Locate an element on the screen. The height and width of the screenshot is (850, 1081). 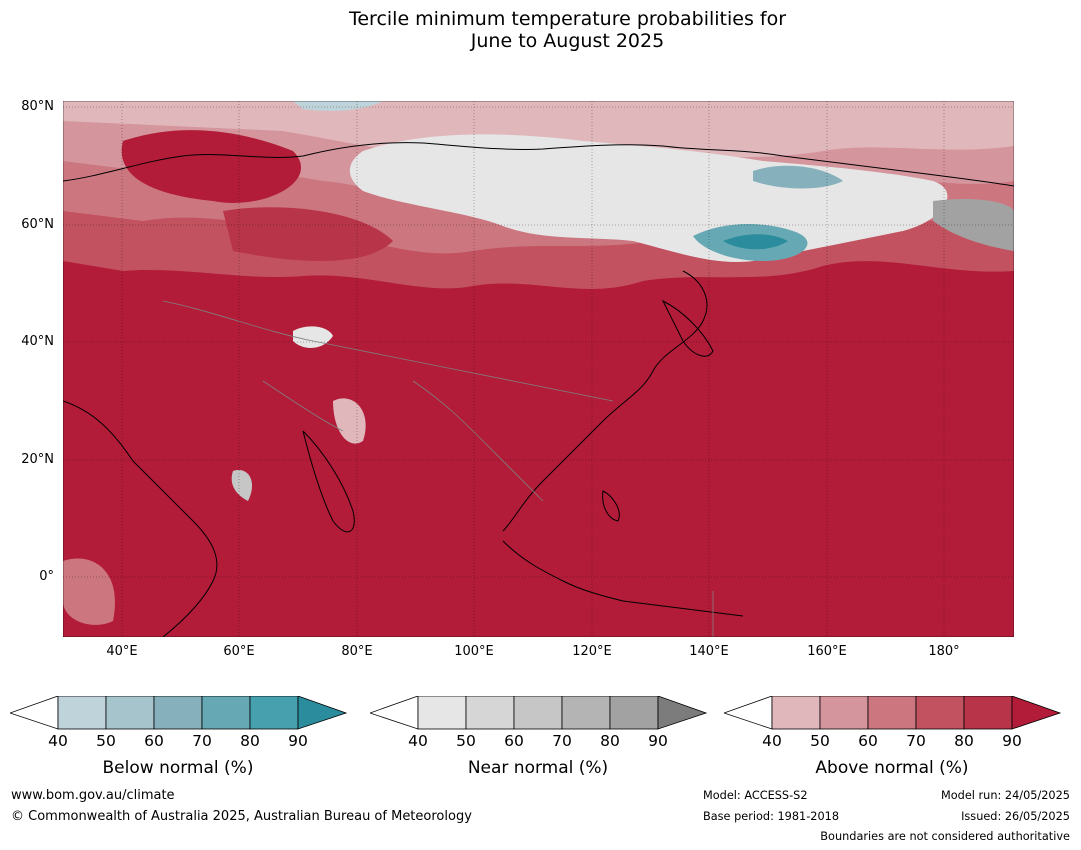
lon-label-140e: 140°E is located at coordinates (709, 651).